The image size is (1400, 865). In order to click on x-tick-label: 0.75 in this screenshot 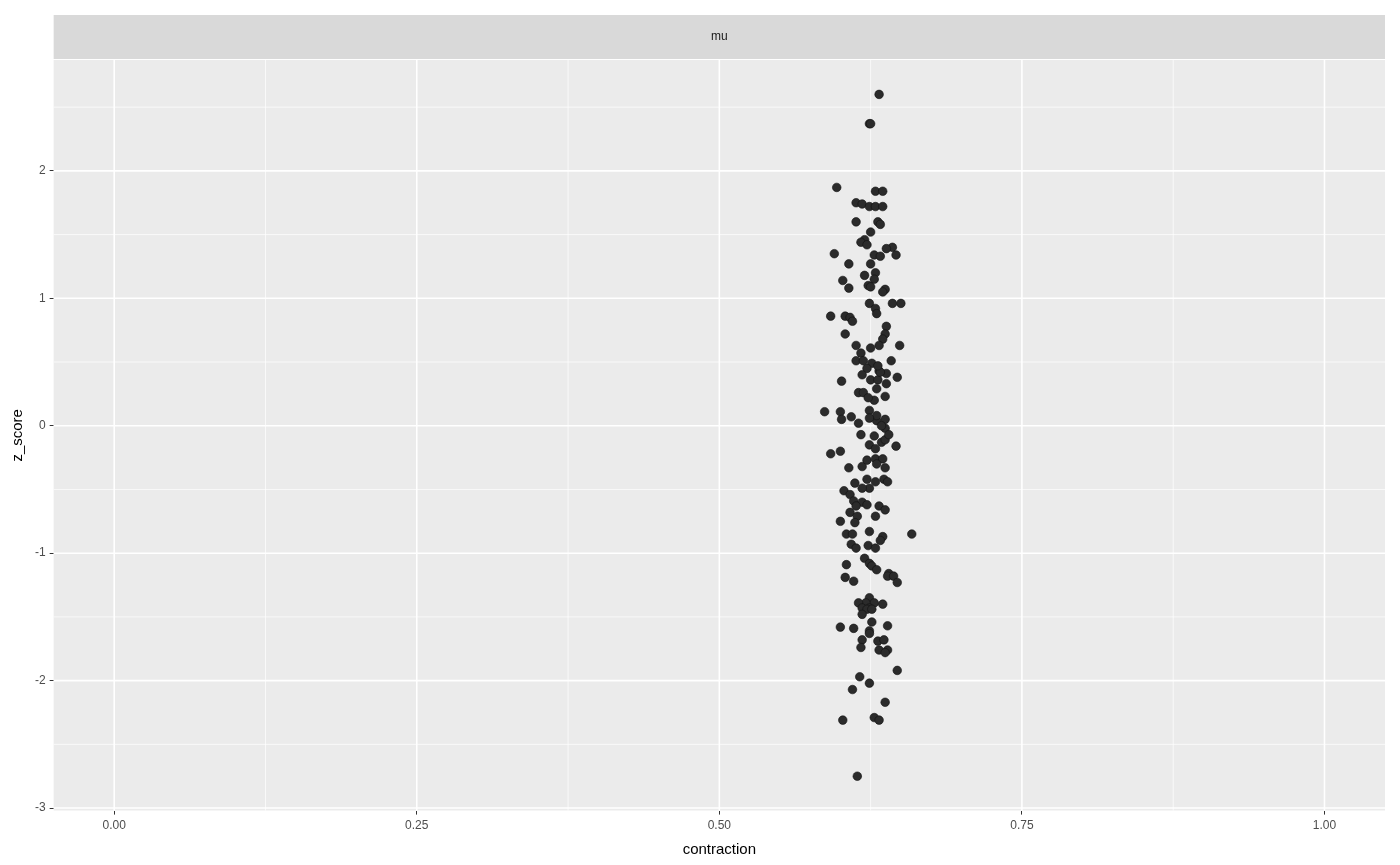, I will do `click(1022, 825)`.